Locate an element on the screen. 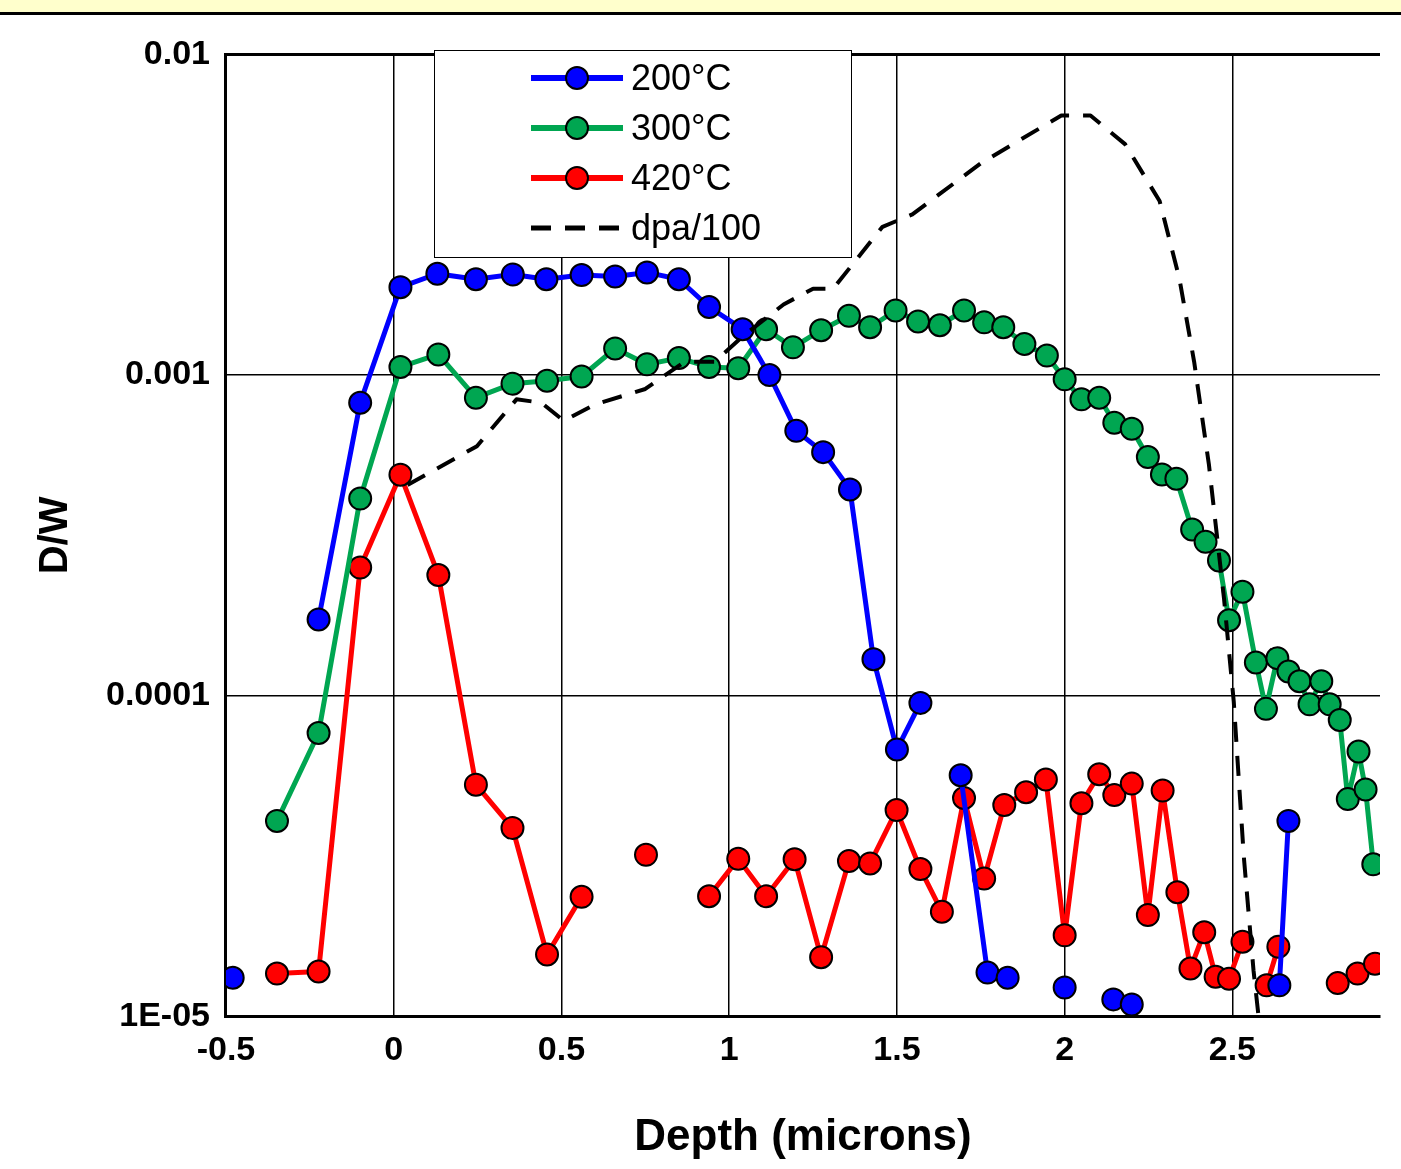 The width and height of the screenshot is (1401, 1169). x-tick-label: 1.5 is located at coordinates (897, 1048).